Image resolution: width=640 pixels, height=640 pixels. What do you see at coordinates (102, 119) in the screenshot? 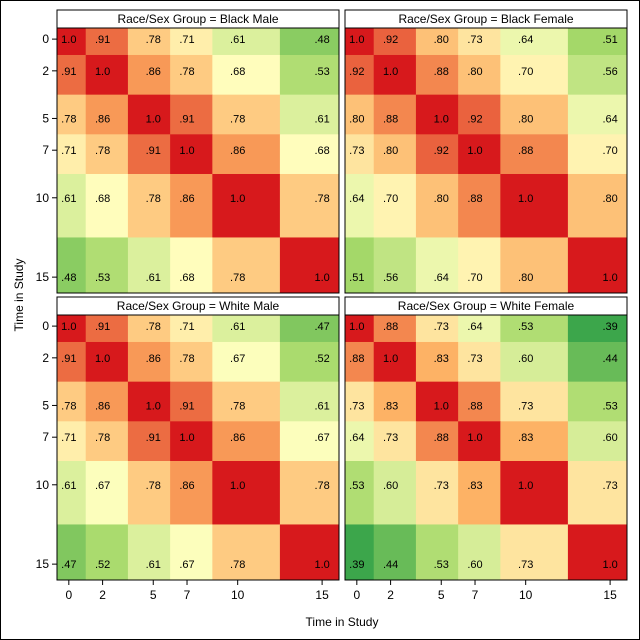
I see `cell-label: .86` at bounding box center [102, 119].